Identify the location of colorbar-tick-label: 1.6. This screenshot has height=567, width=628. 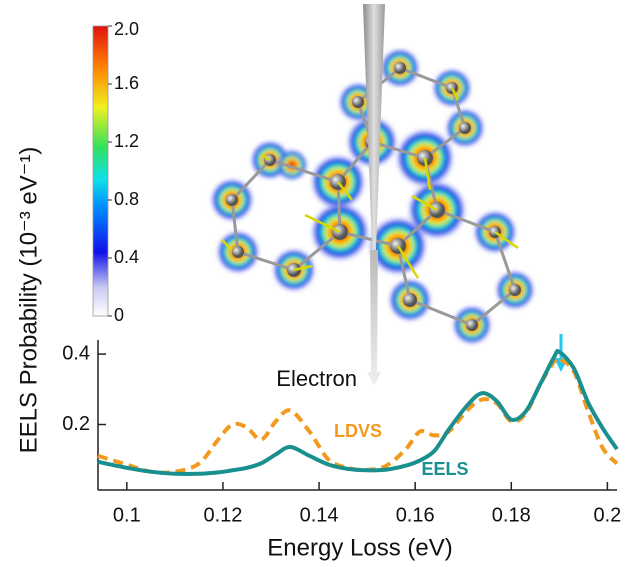
(126, 83).